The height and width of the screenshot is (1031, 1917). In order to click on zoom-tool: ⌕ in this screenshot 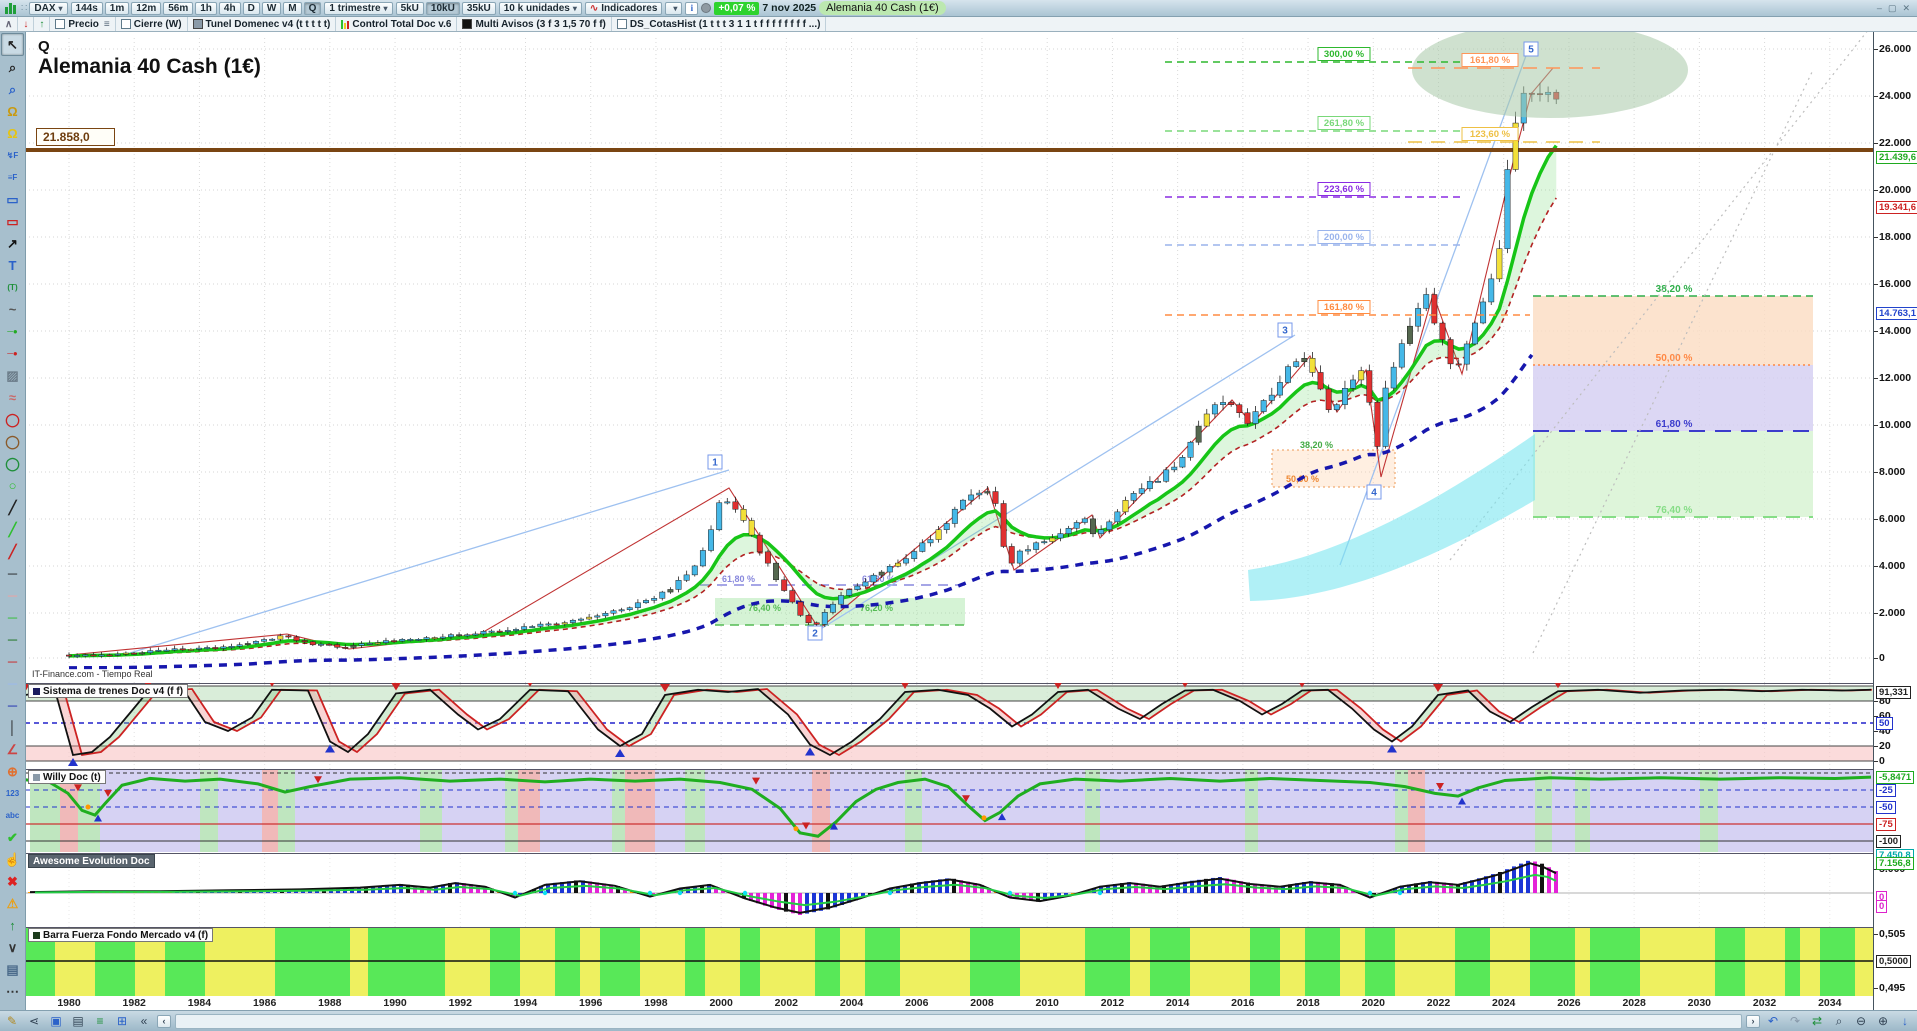, I will do `click(12, 67)`.